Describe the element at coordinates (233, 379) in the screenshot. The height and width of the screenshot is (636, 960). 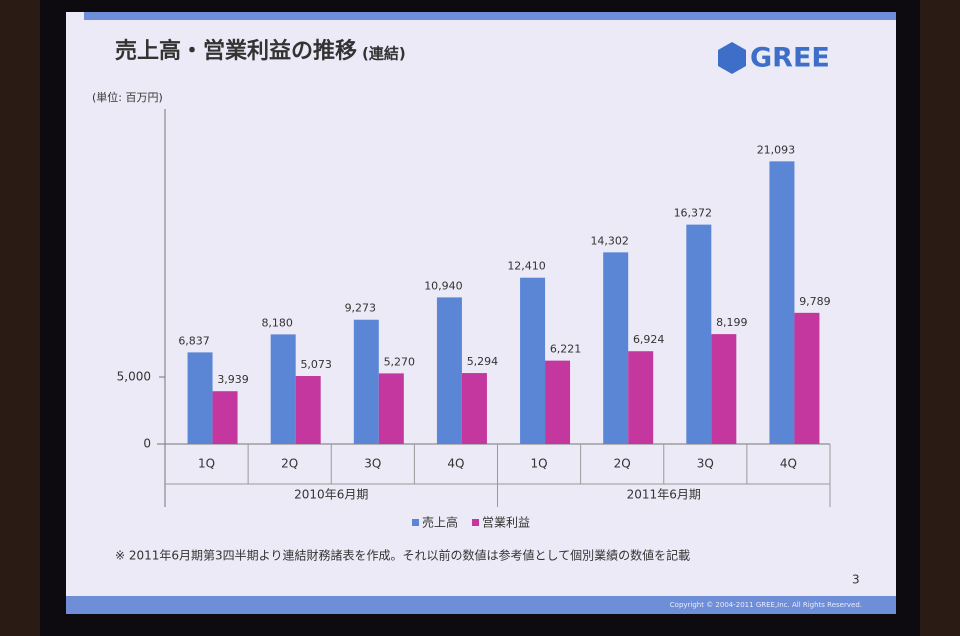
I see `value-label: 3,939` at that location.